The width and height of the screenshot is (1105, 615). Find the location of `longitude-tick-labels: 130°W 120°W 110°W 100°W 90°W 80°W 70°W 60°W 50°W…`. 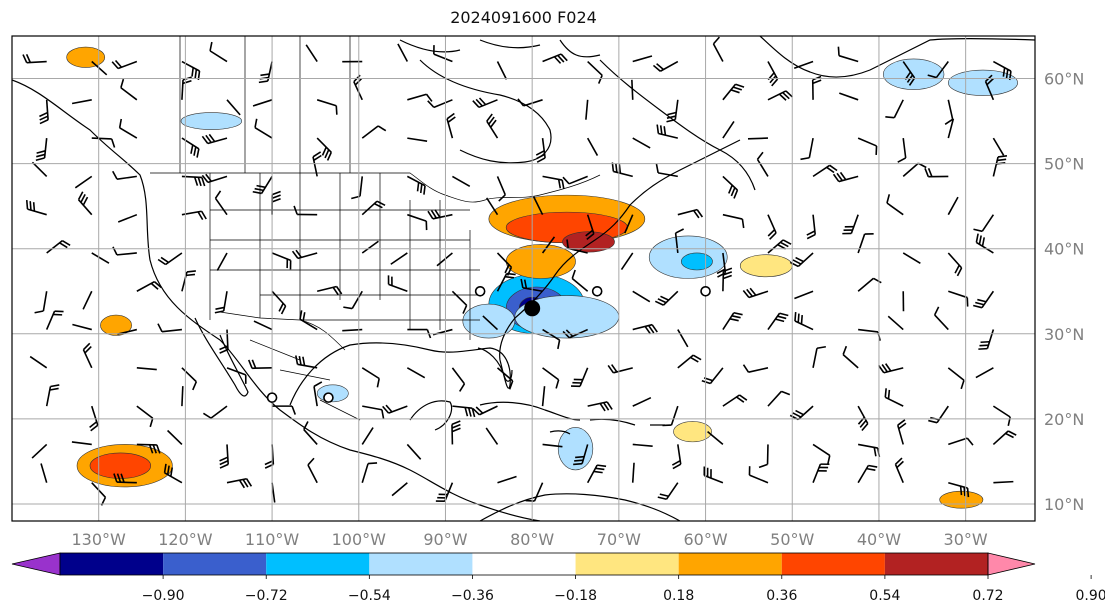

longitude-tick-labels: 130°W 120°W 110°W 100°W 90°W 80°W 70°W 60°W 50°W… is located at coordinates (530, 539).